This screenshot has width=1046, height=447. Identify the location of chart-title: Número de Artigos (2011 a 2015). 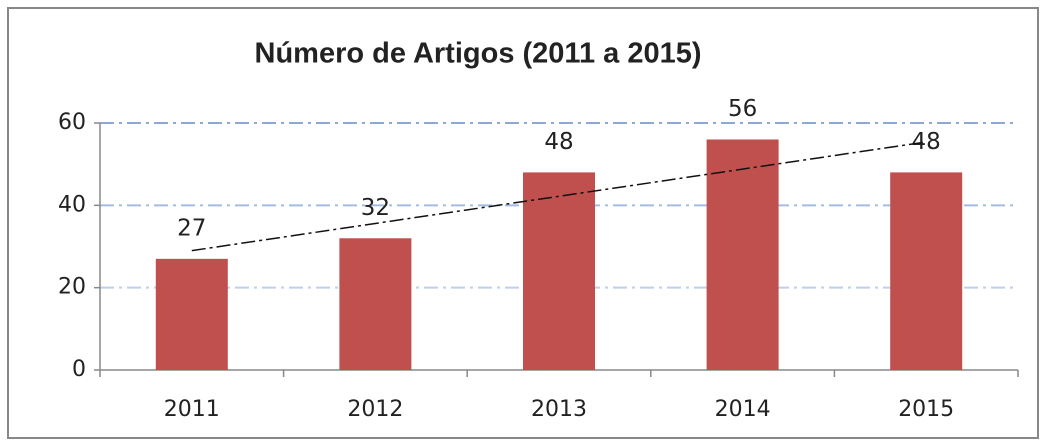
(478, 54).